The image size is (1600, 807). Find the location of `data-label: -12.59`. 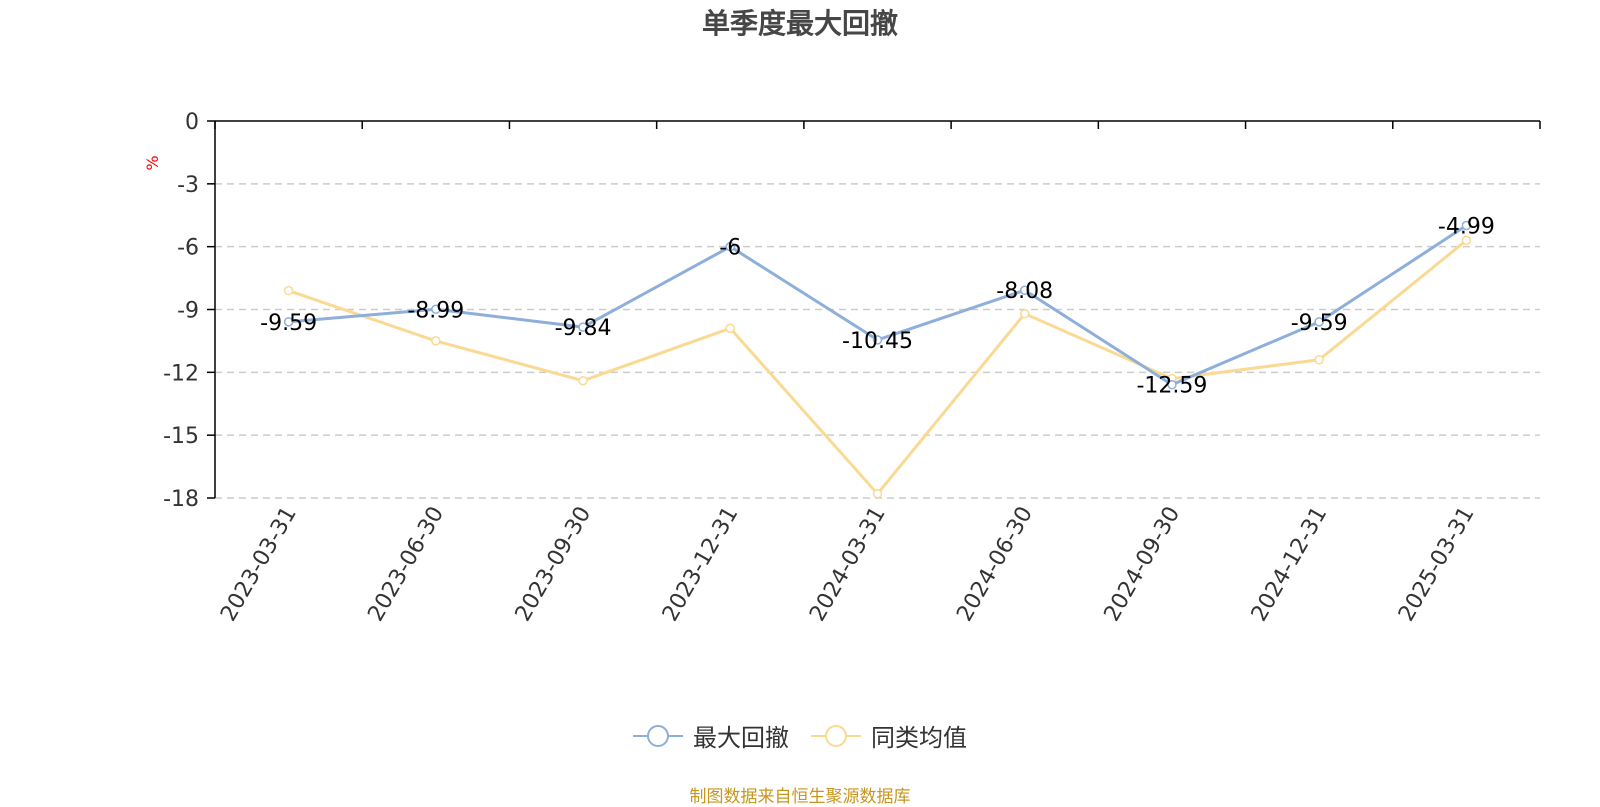

data-label: -12.59 is located at coordinates (1171, 386).